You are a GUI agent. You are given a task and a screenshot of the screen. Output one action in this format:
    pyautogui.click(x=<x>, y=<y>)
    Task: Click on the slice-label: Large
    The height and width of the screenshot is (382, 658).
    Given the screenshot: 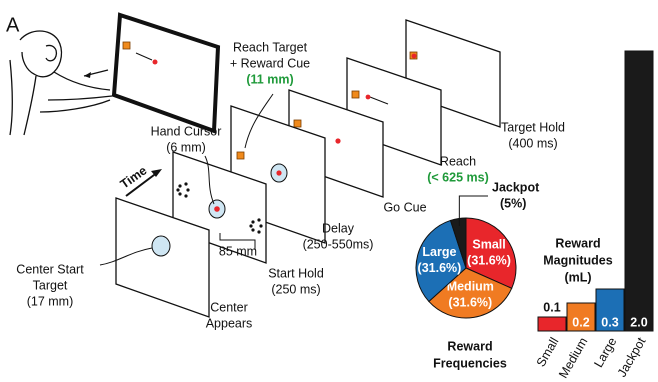 What is the action you would take?
    pyautogui.click(x=439, y=252)
    